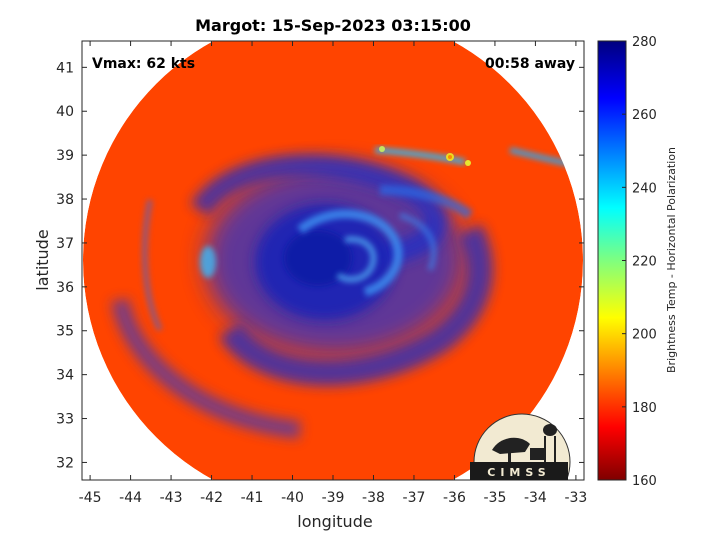  What do you see at coordinates (65, 68) in the screenshot?
I see `y-tick-label: 41` at bounding box center [65, 68].